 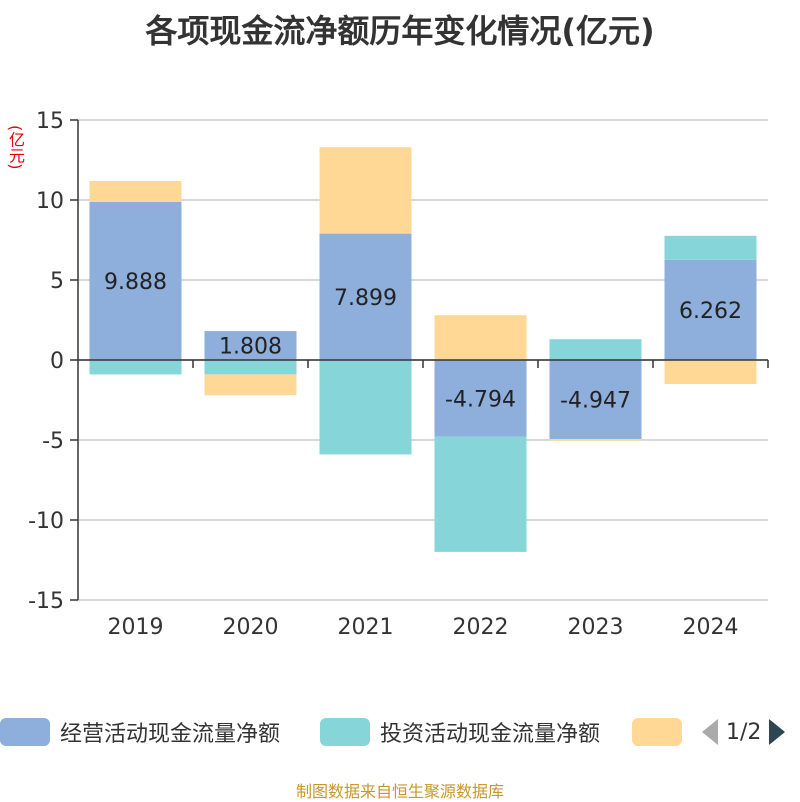 I want to click on legend: 经营活动现金流量净额 投资活动现金流量净额, so click(x=400, y=737).